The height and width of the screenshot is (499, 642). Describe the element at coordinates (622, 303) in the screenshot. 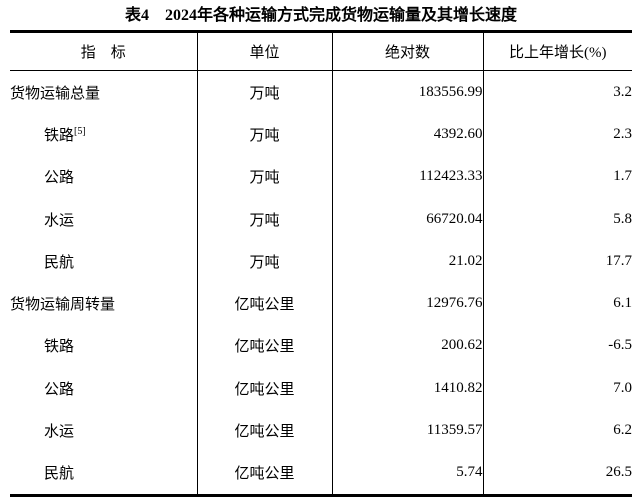

I see `growth-rate-cell: 6.1` at that location.